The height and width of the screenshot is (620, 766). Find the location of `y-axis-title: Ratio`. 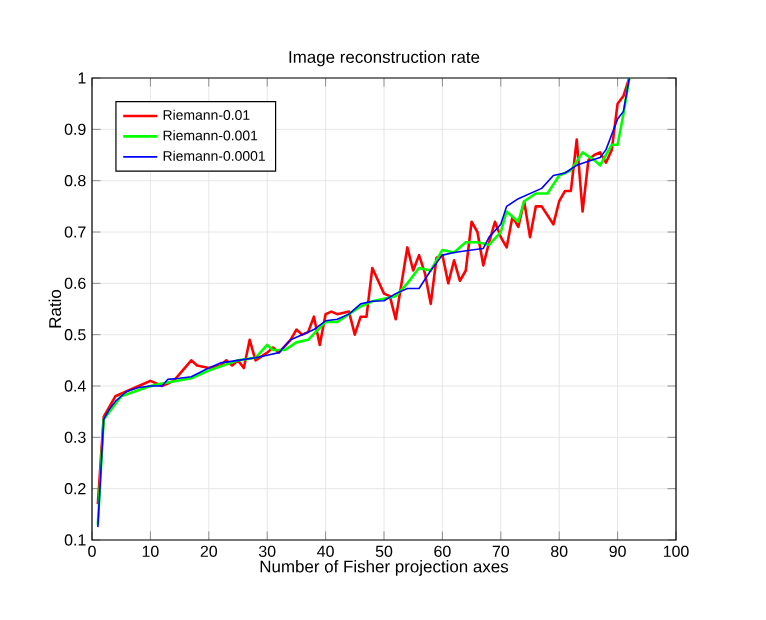

y-axis-title: Ratio is located at coordinates (55, 308).